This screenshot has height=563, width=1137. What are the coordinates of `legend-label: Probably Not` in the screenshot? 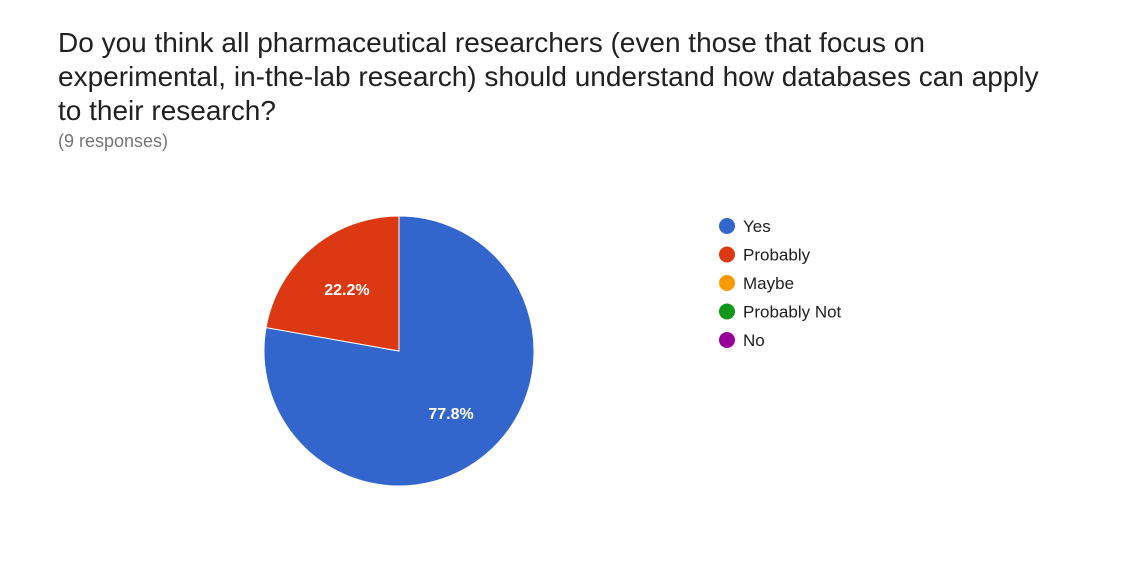 It's located at (792, 312).